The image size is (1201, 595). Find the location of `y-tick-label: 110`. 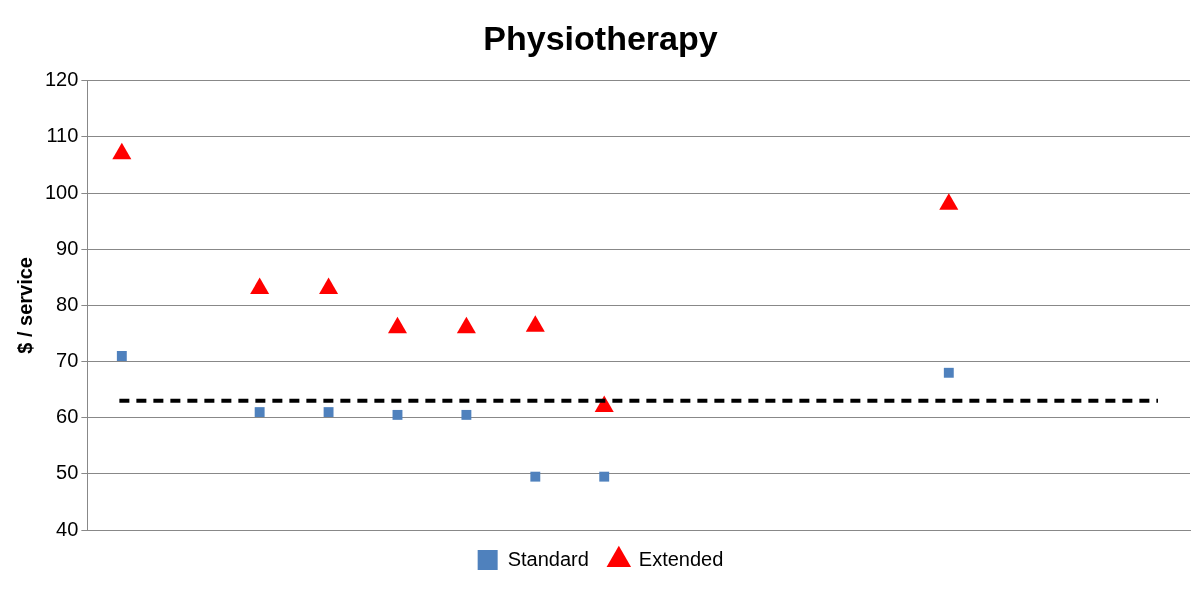

y-tick-label: 110 is located at coordinates (62, 135).